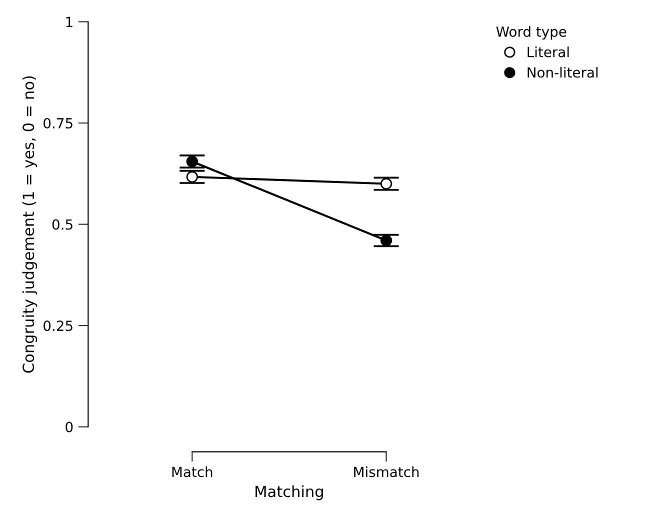 Image resolution: width=647 pixels, height=518 pixels. What do you see at coordinates (563, 72) in the screenshot?
I see `legend-label: Non-literal` at bounding box center [563, 72].